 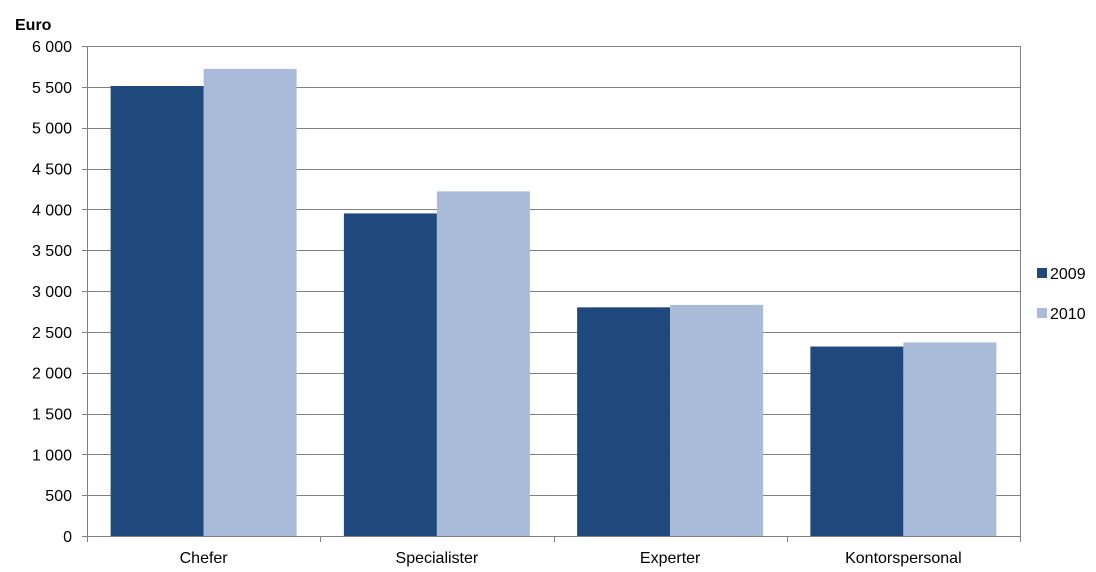 What do you see at coordinates (52, 88) in the screenshot?
I see `y-tick-label: 5 500` at bounding box center [52, 88].